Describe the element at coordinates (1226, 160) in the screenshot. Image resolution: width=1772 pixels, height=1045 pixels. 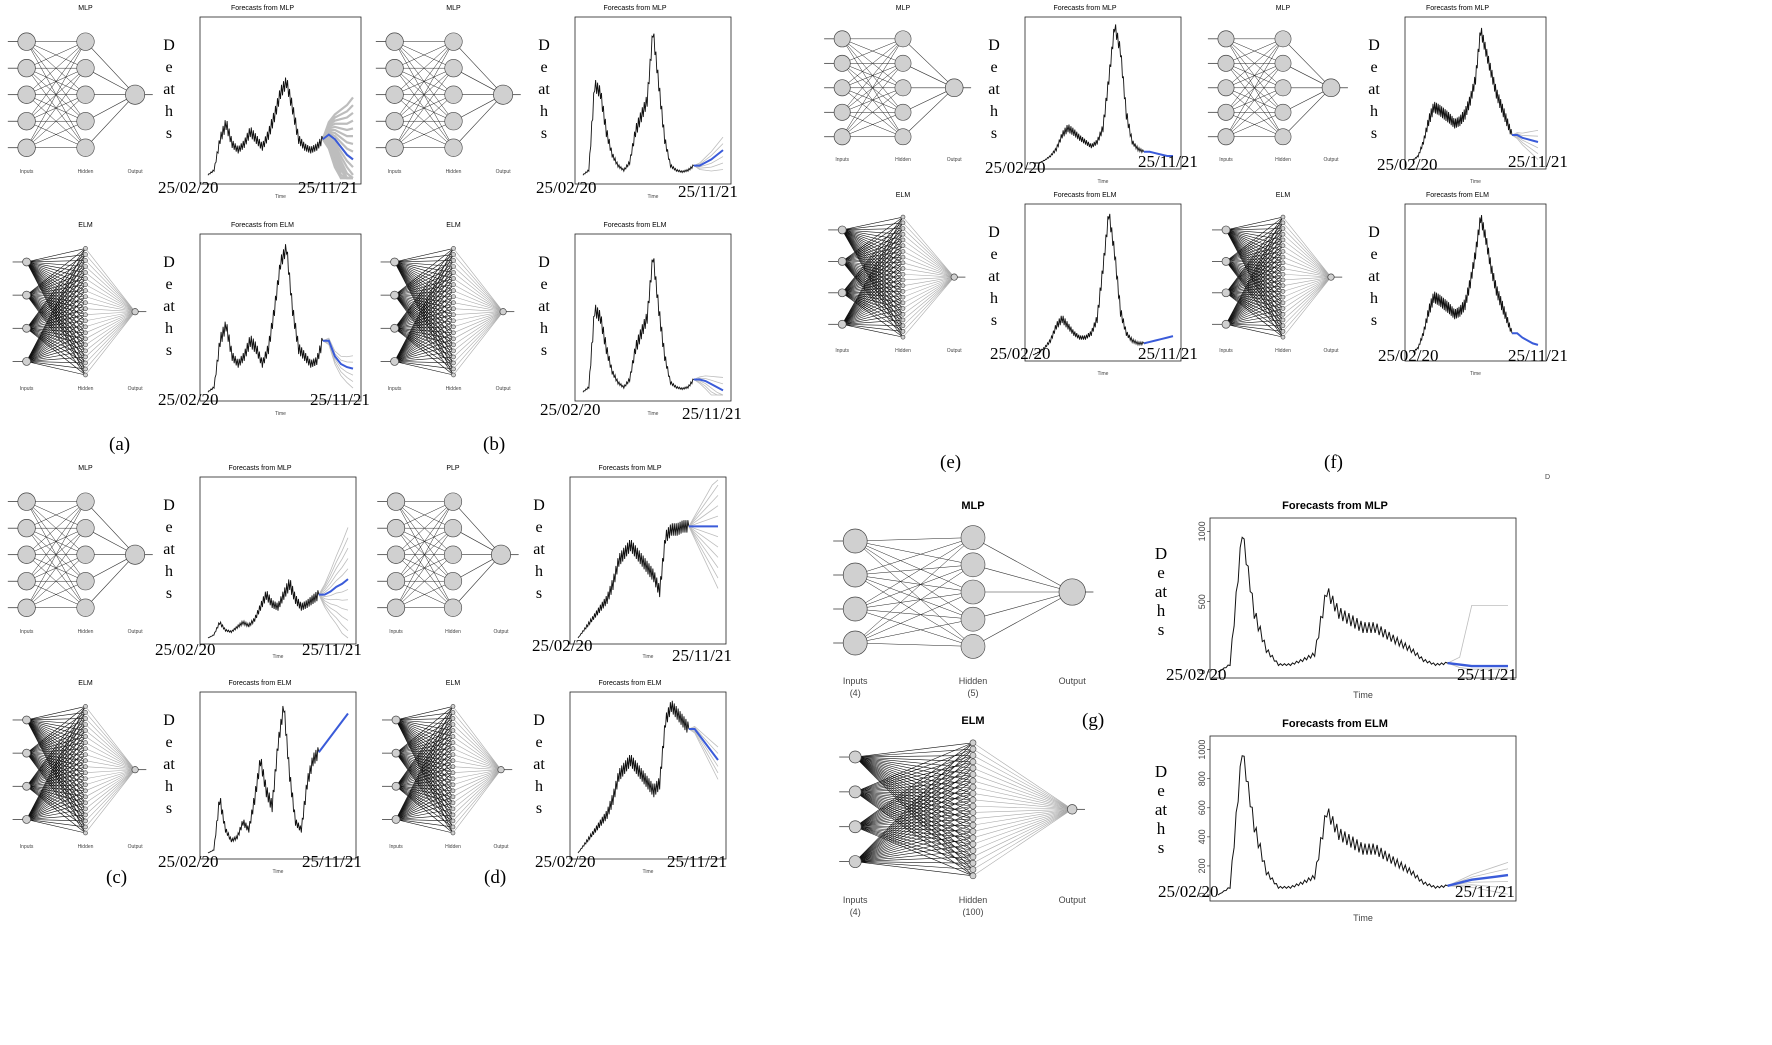
I see `inputs-label: Inputs` at that location.